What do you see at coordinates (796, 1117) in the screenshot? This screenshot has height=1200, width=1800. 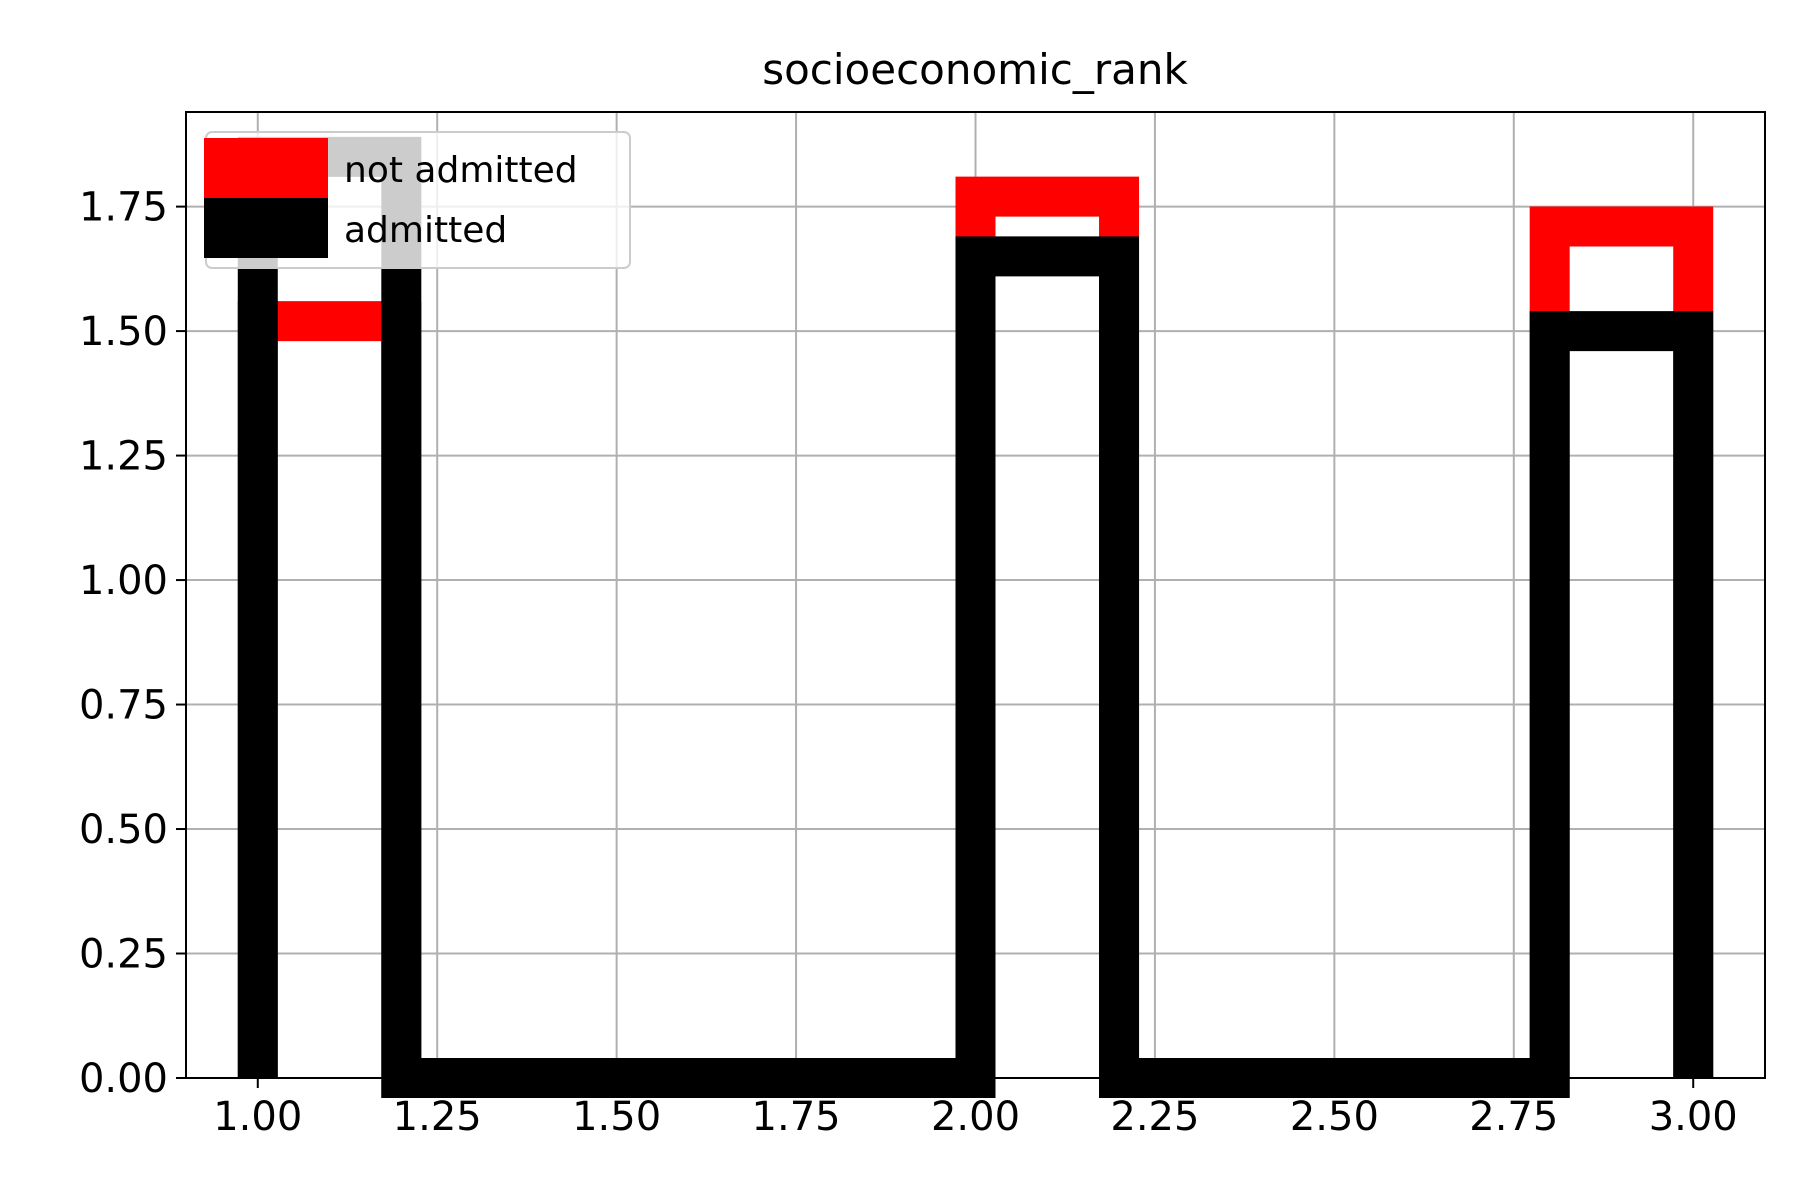 I see `x-tick-label: 1.75` at bounding box center [796, 1117].